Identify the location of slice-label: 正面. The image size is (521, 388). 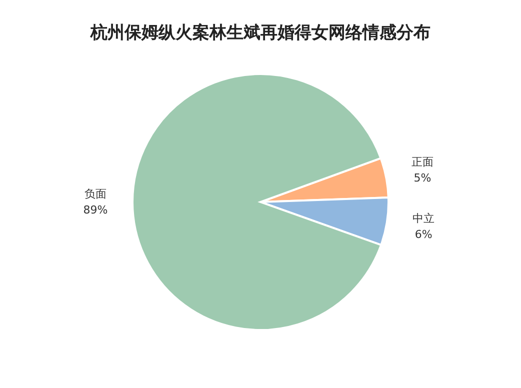
(422, 162).